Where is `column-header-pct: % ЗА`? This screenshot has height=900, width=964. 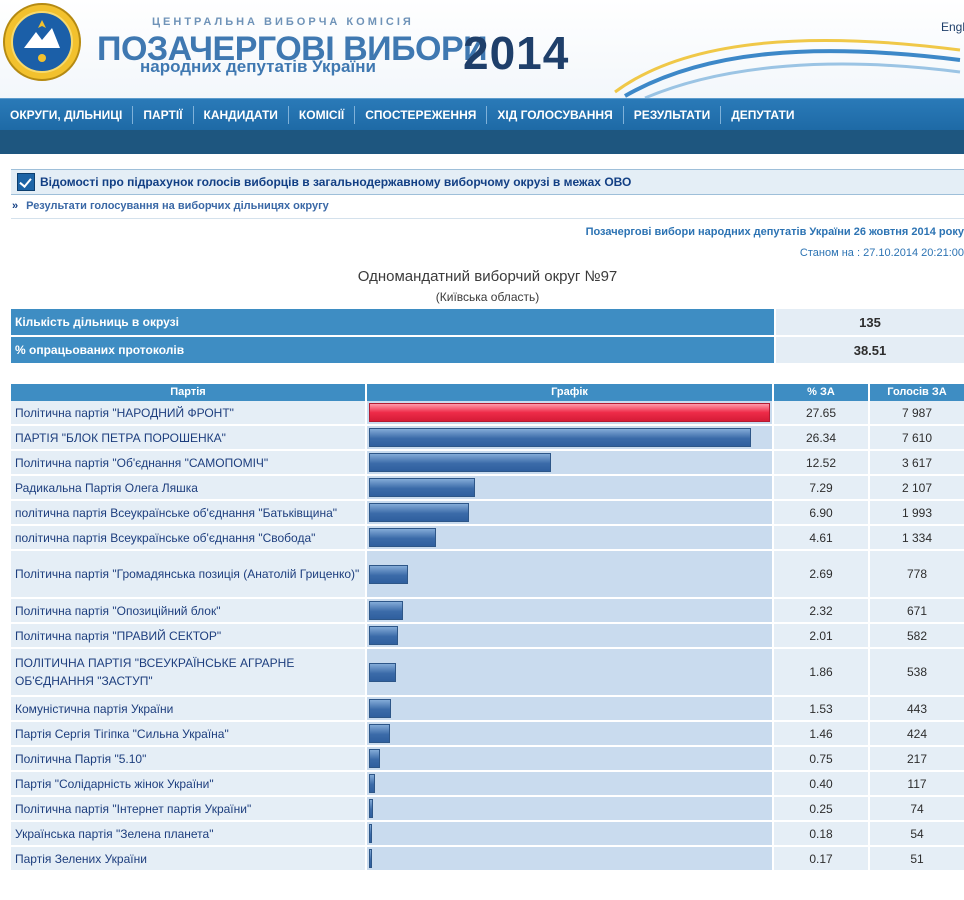
column-header-pct: % ЗА is located at coordinates (822, 392).